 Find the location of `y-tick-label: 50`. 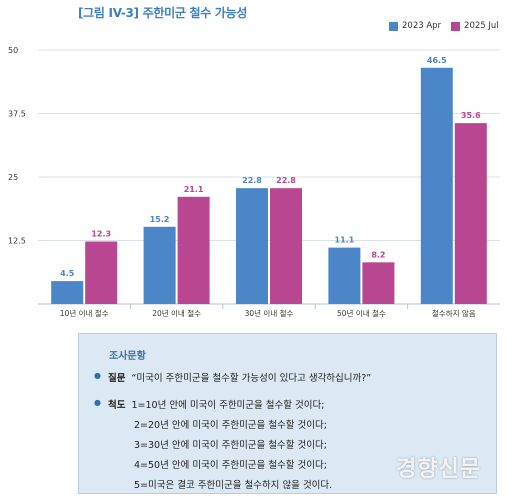

y-tick-label: 50 is located at coordinates (13, 50).